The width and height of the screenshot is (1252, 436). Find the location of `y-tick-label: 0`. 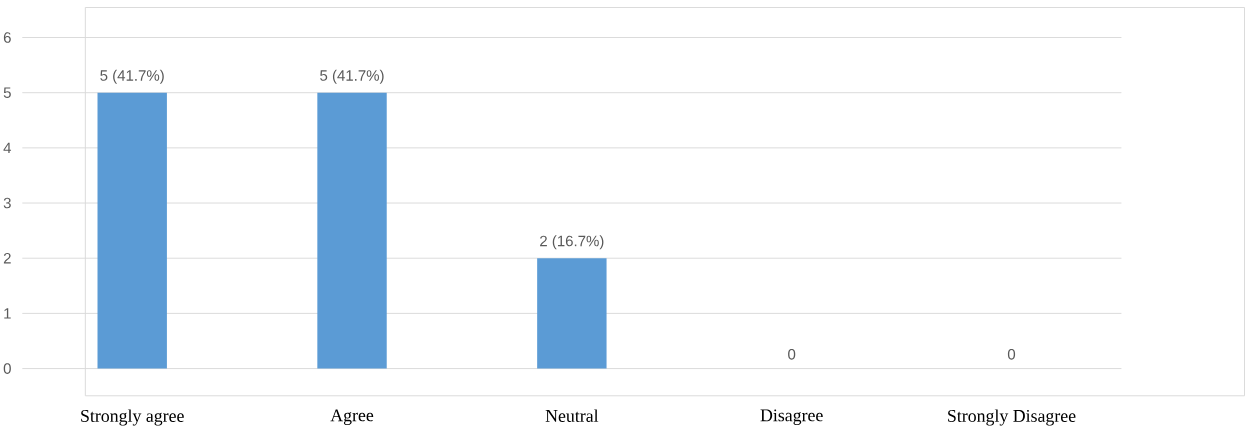

y-tick-label: 0 is located at coordinates (7, 368).